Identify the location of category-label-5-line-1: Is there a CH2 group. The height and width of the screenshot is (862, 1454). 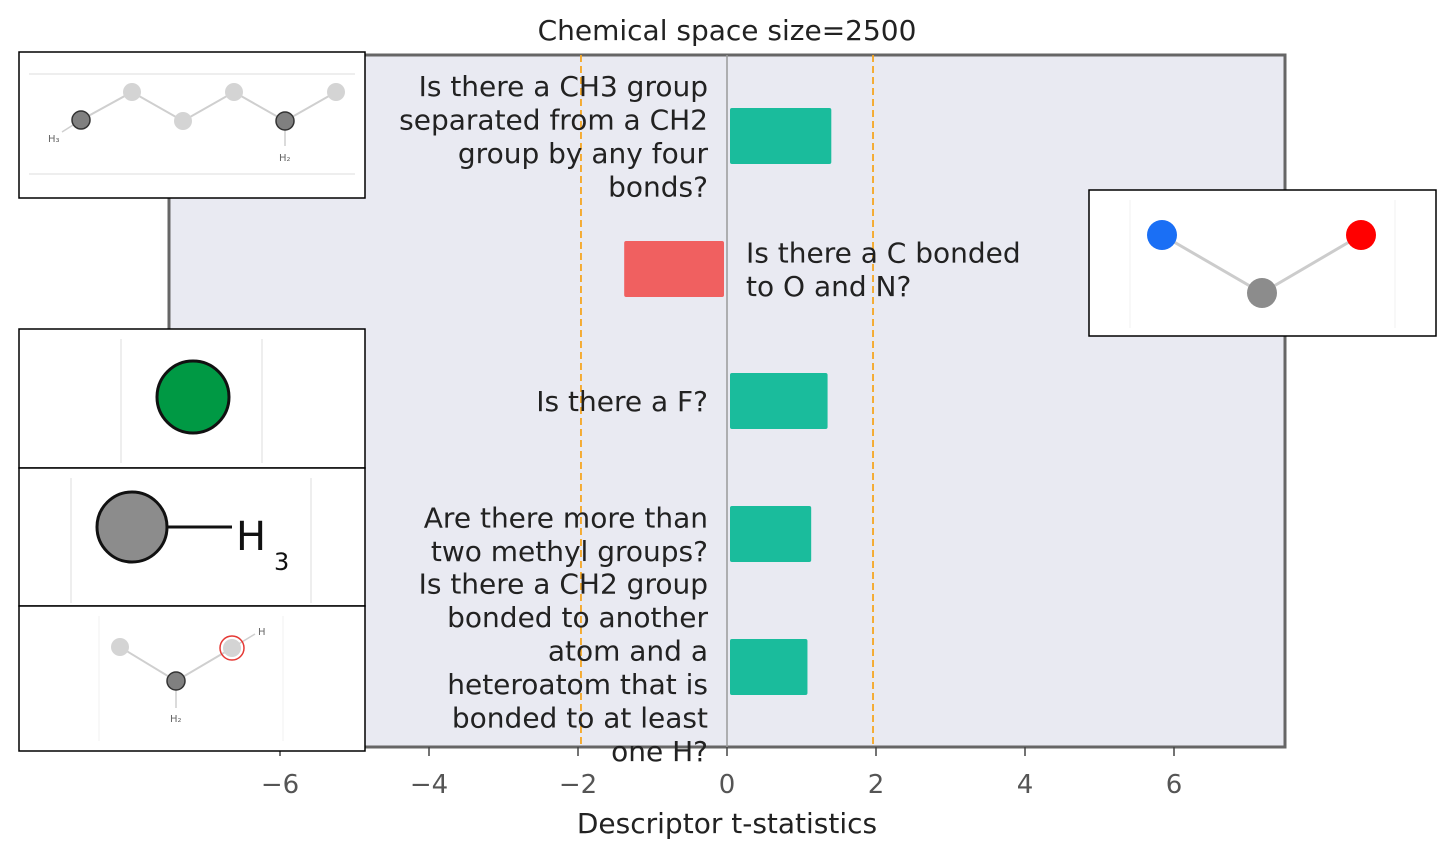
(563, 583).